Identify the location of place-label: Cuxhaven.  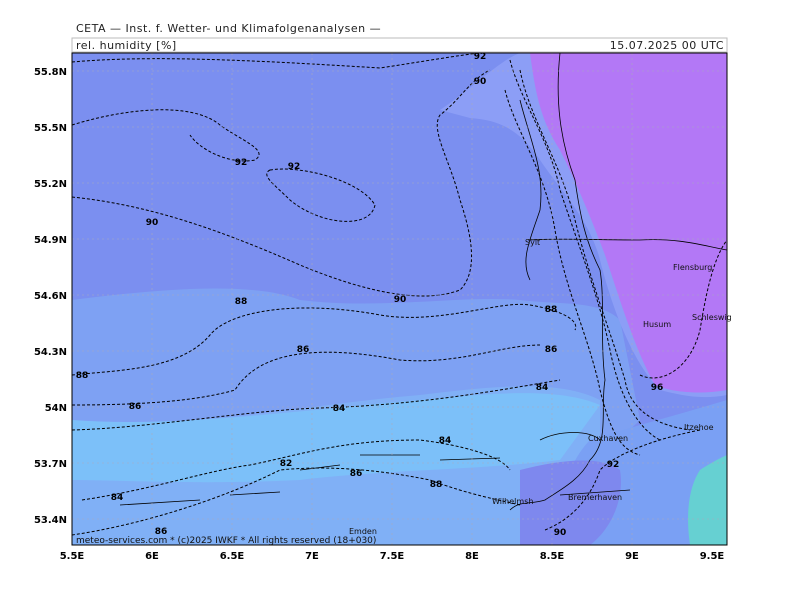
(608, 438).